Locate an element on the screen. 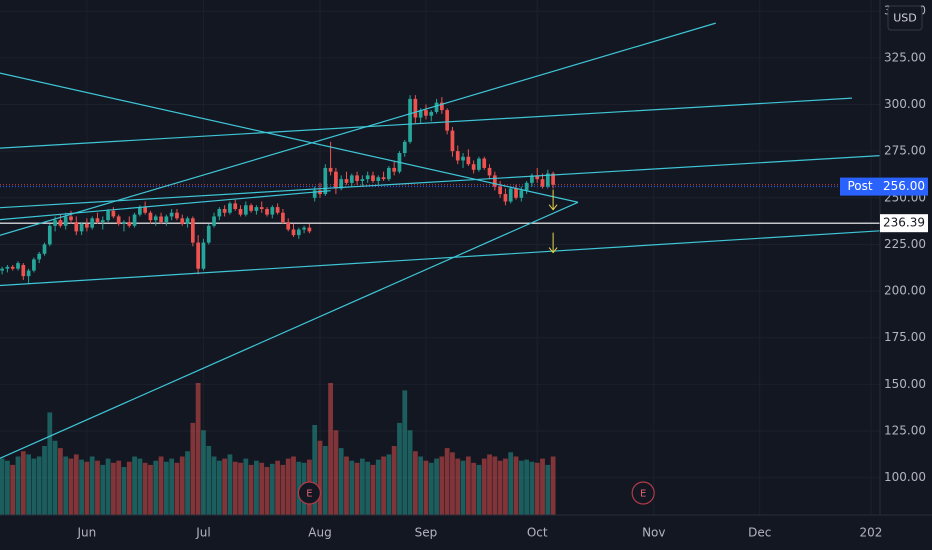 The width and height of the screenshot is (932, 550). currency-button is located at coordinates (905, 18).